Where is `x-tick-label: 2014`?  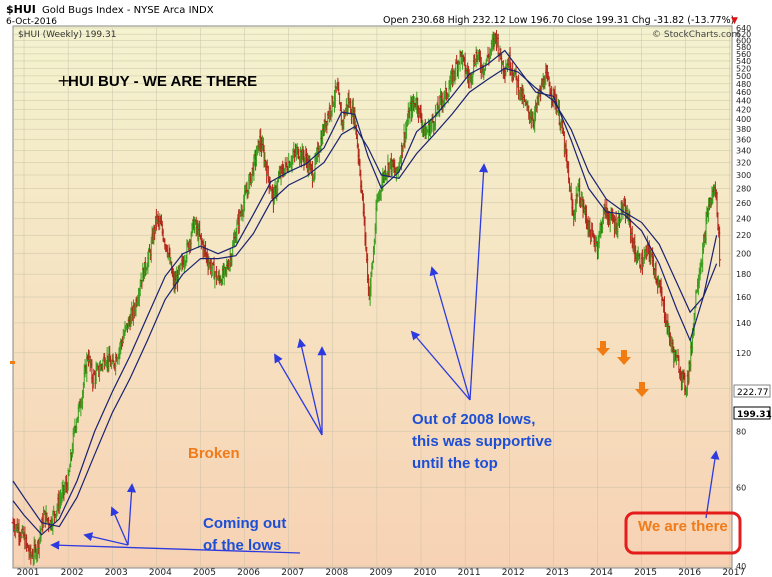 x-tick-label: 2014 is located at coordinates (601, 572).